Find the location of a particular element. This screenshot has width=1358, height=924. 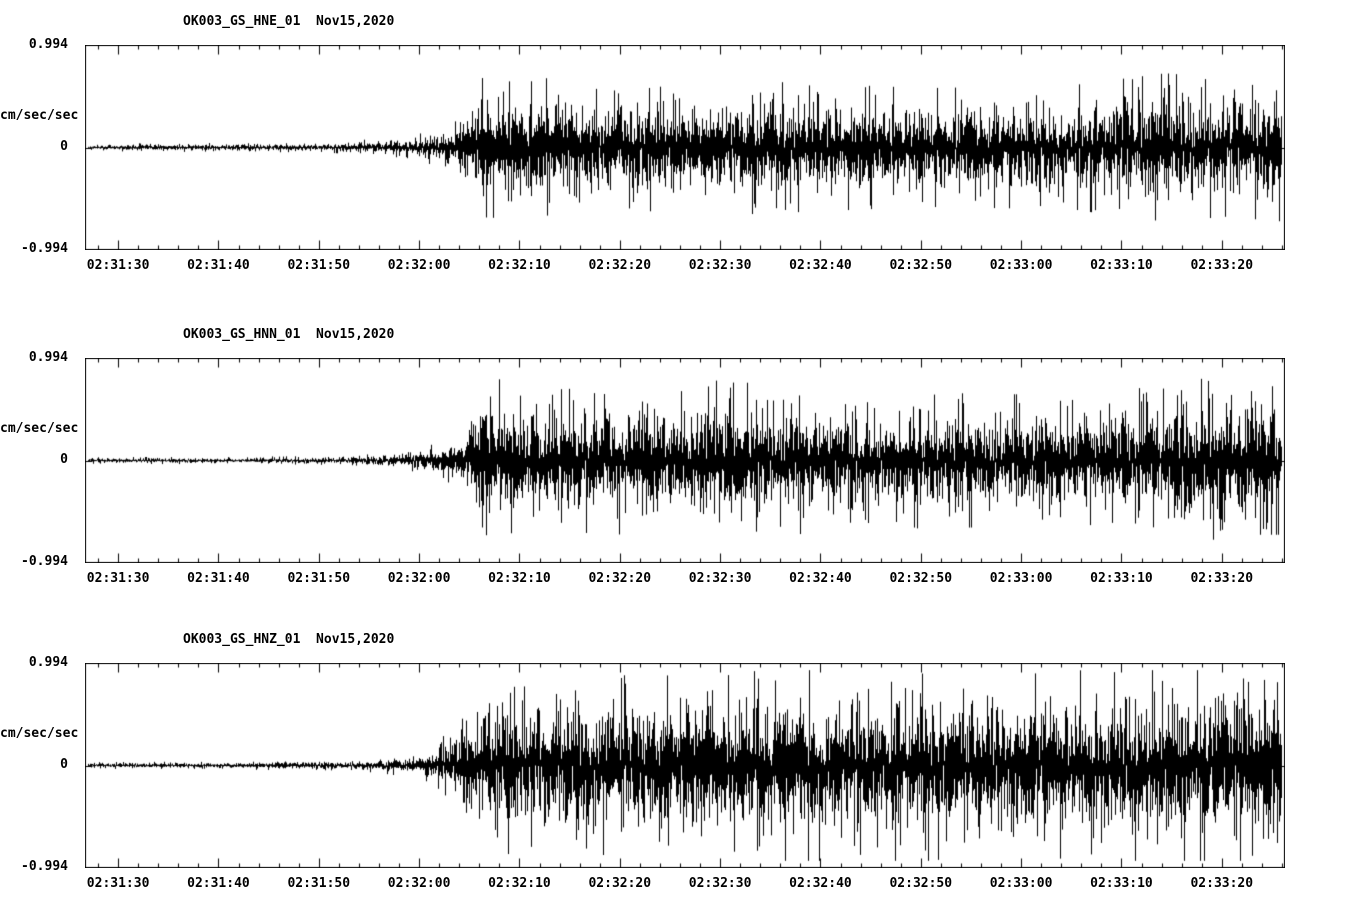

plot-title: OK003_GS_HNN_01 Nov15,2020 is located at coordinates (289, 334).